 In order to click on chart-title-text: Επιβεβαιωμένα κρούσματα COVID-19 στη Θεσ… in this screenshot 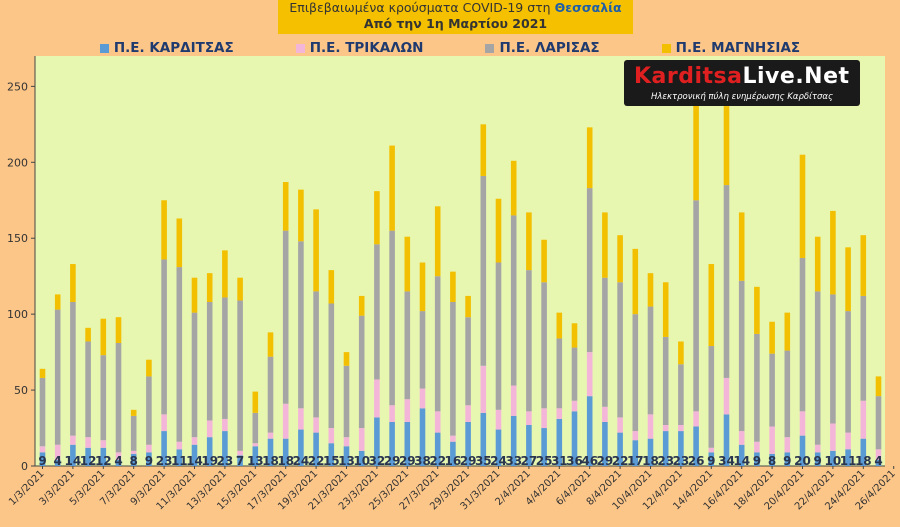, I will do `click(455, 7)`.